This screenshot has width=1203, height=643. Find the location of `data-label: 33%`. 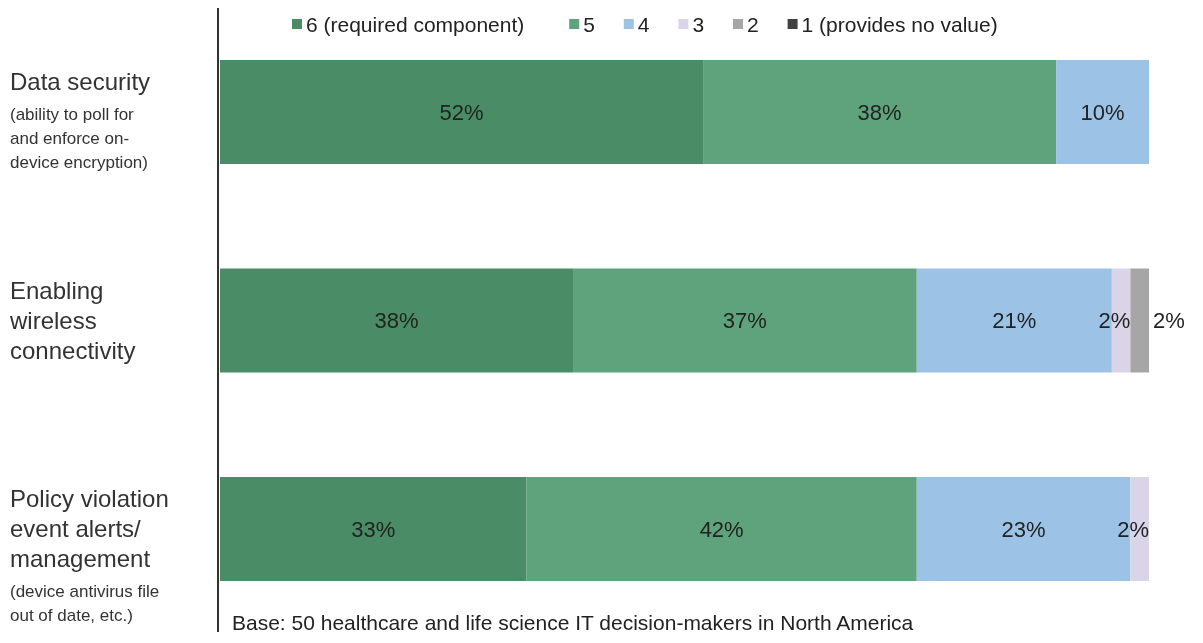

data-label: 33% is located at coordinates (373, 529).